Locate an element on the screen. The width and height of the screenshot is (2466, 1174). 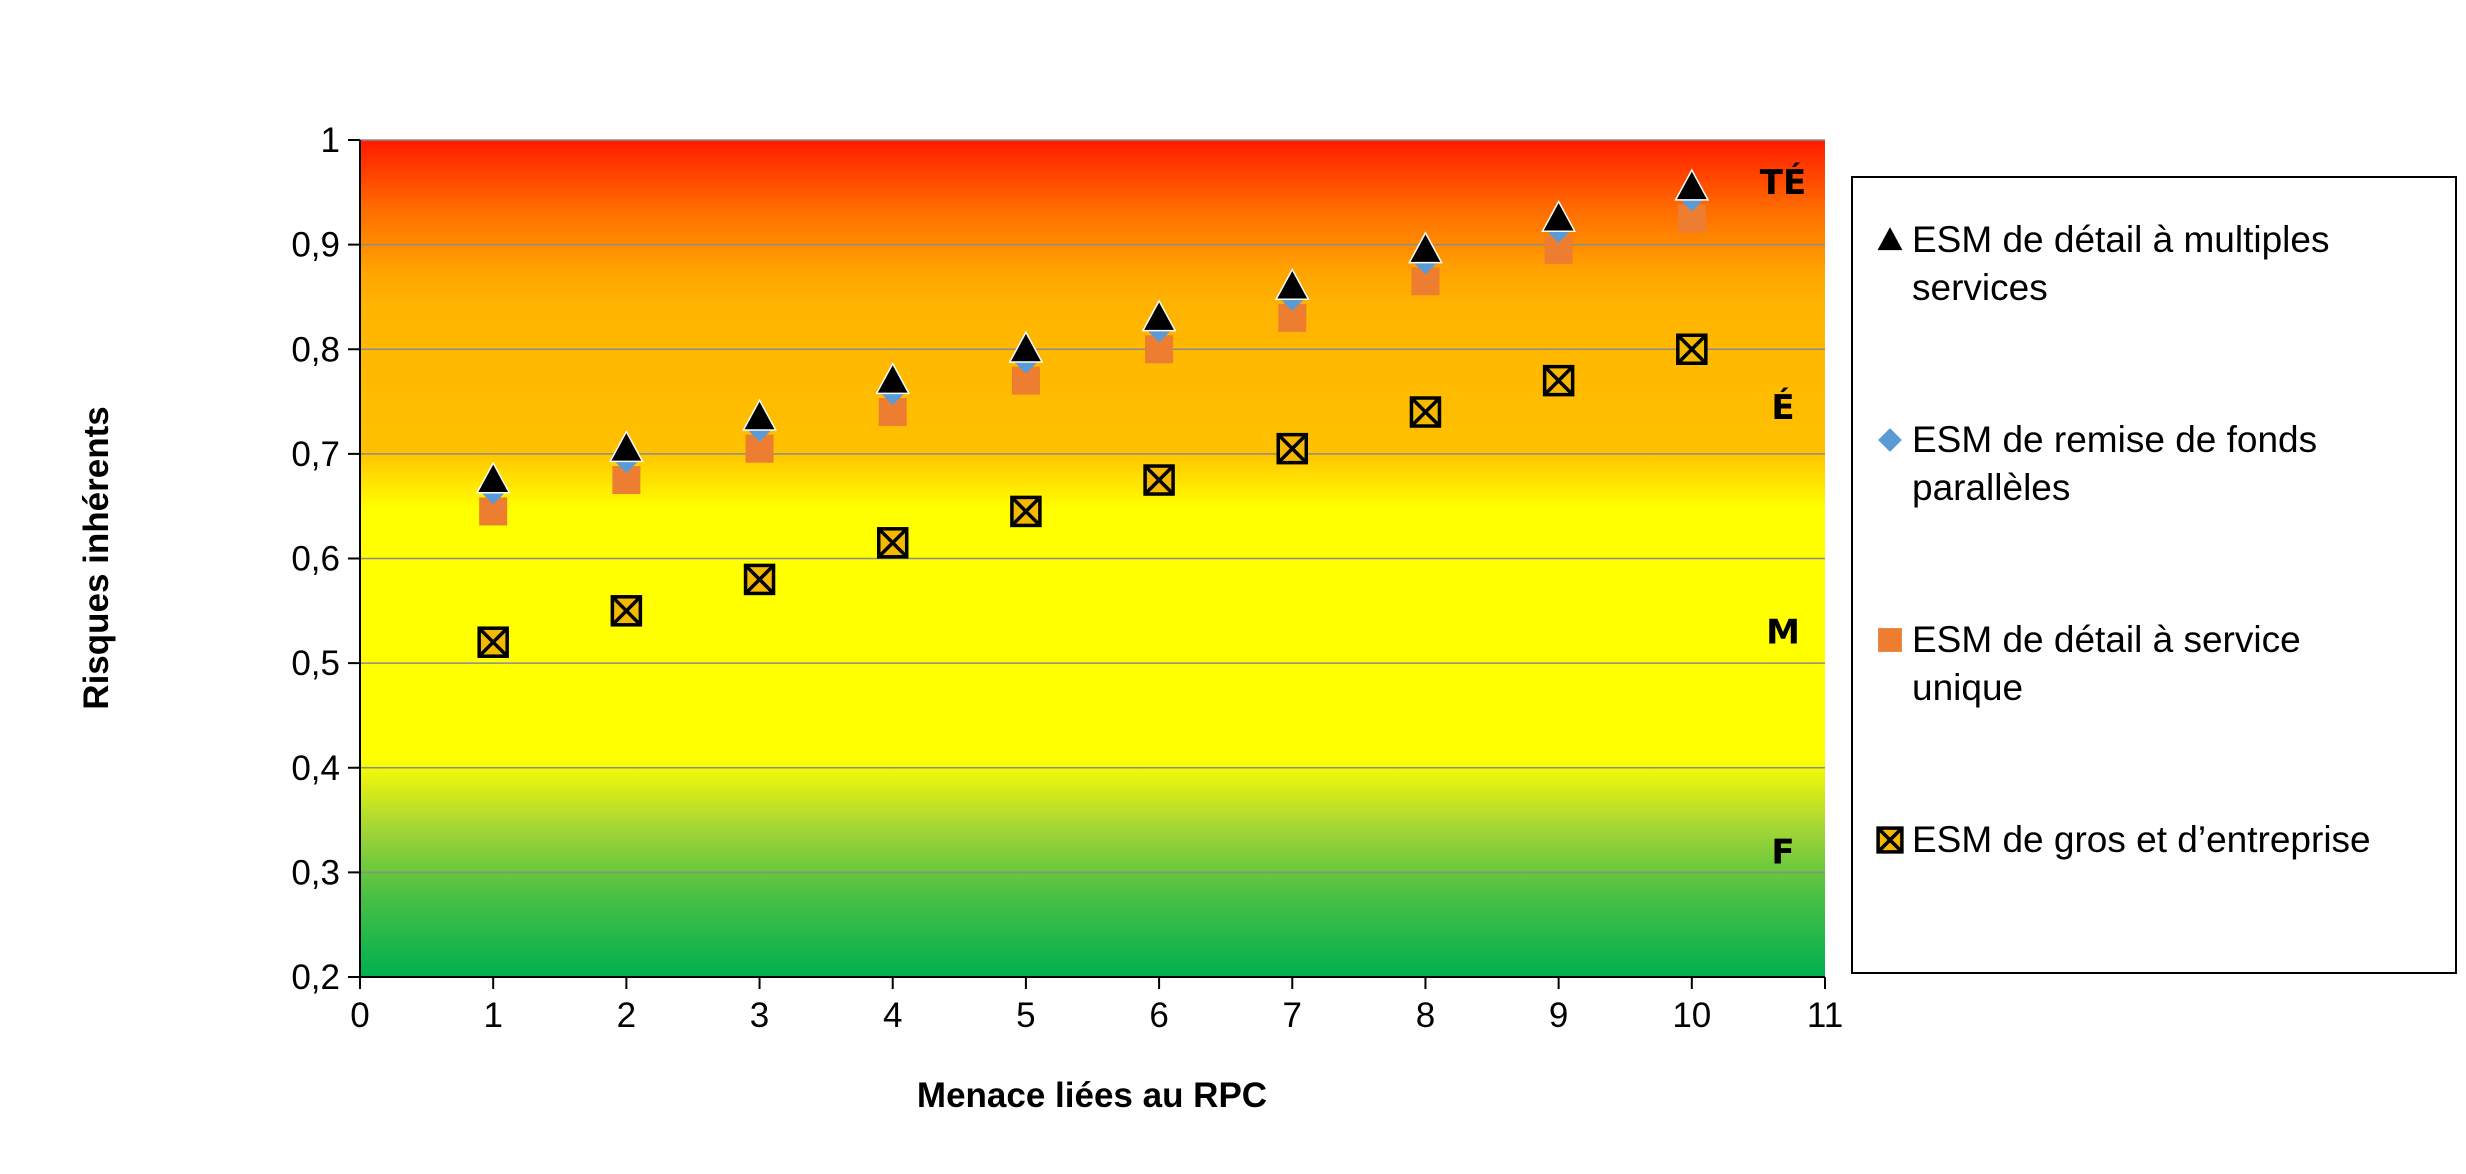
zone-label: M is located at coordinates (1783, 633).